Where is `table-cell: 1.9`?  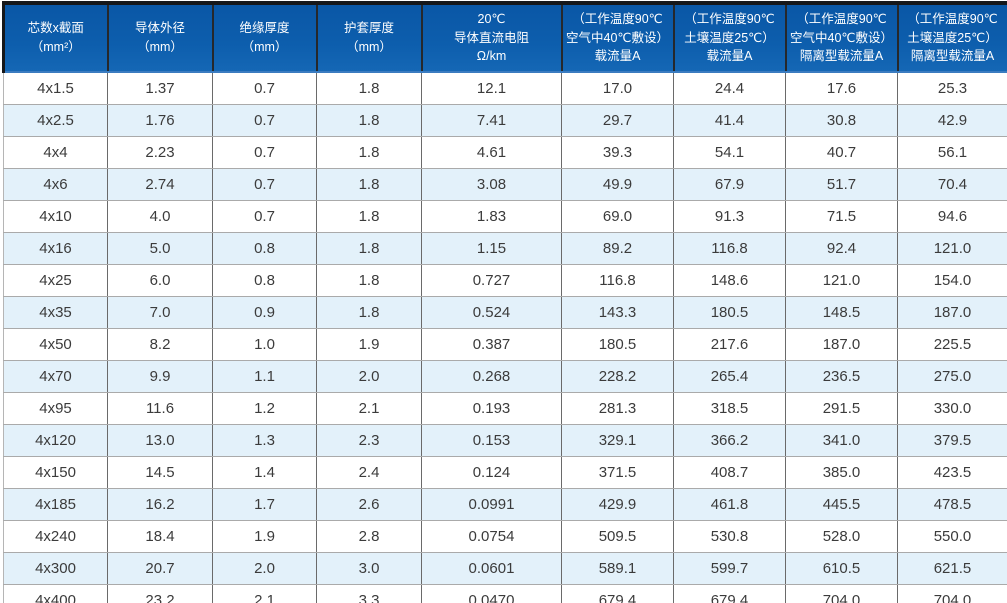 table-cell: 1.9 is located at coordinates (369, 344).